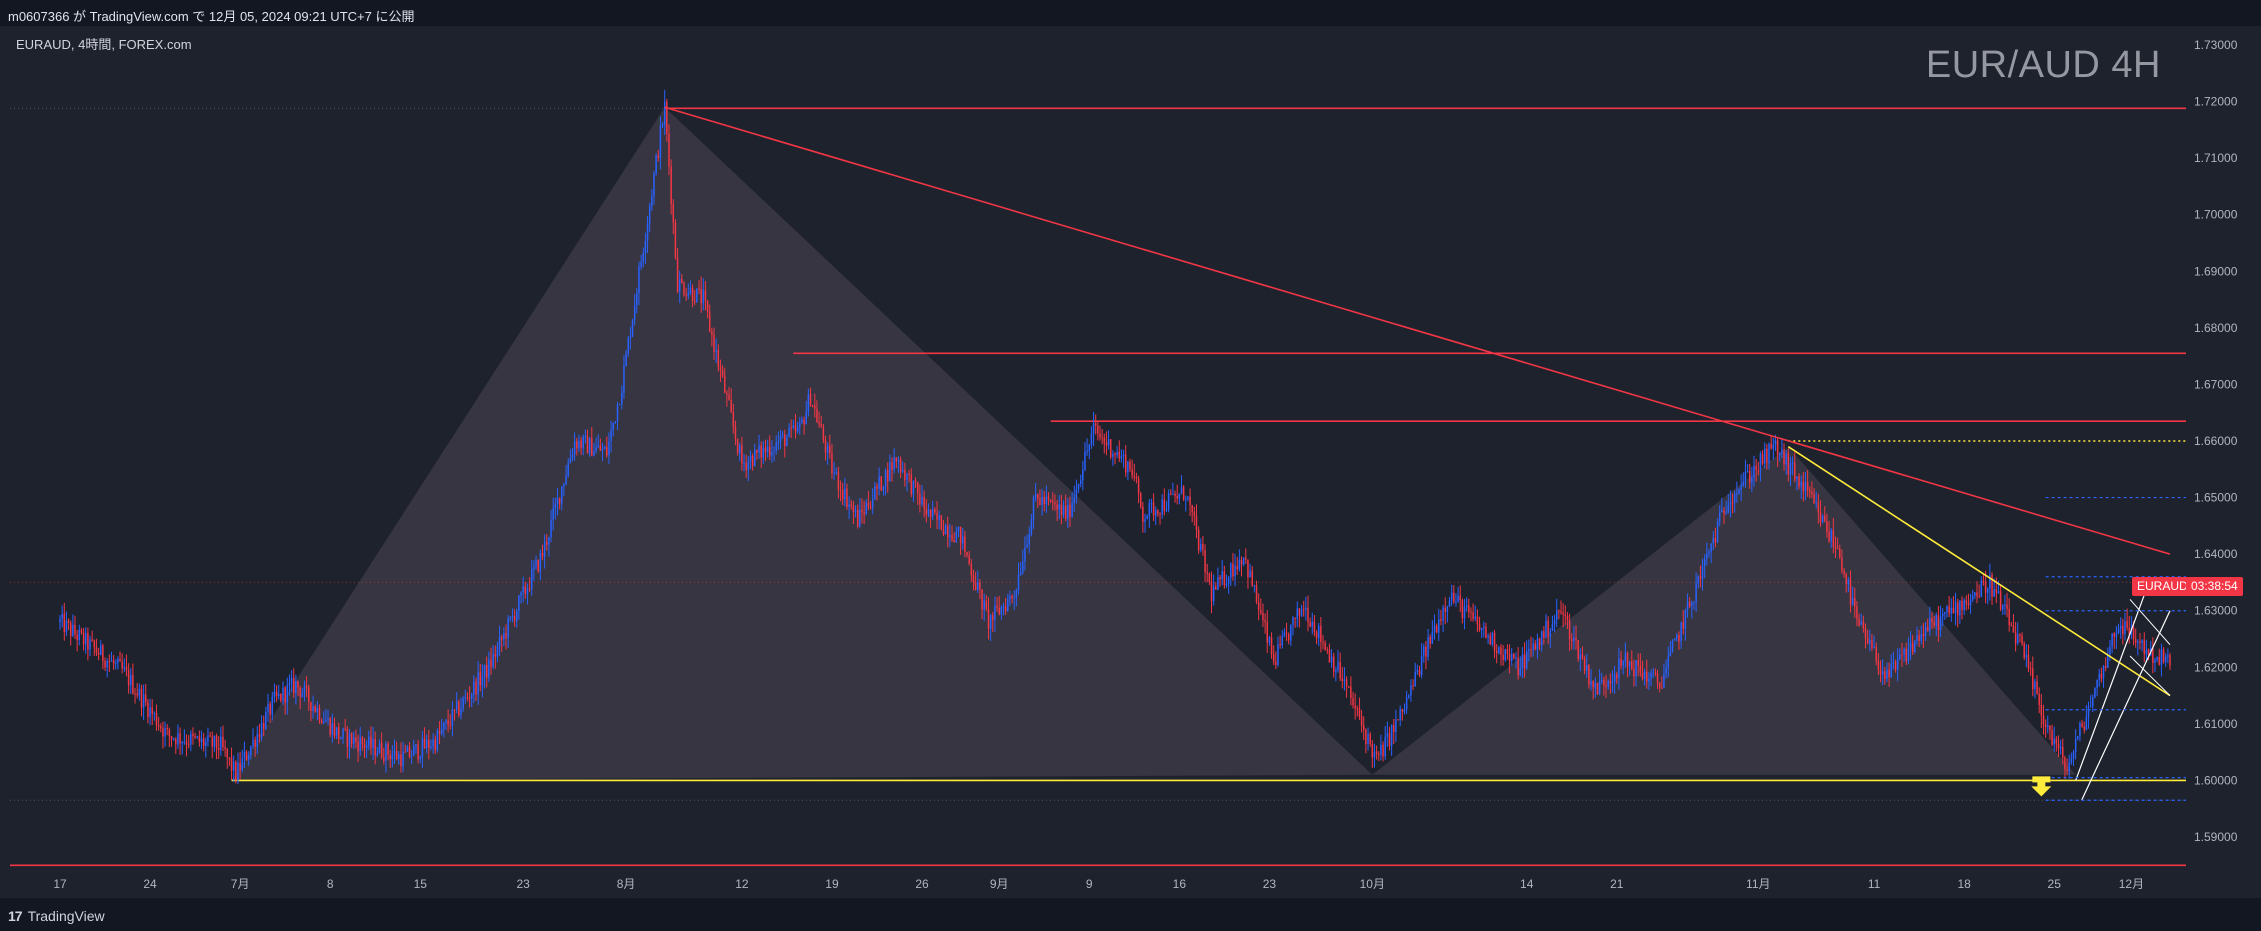  I want to click on channel-line-lower, so click(2126, 705).